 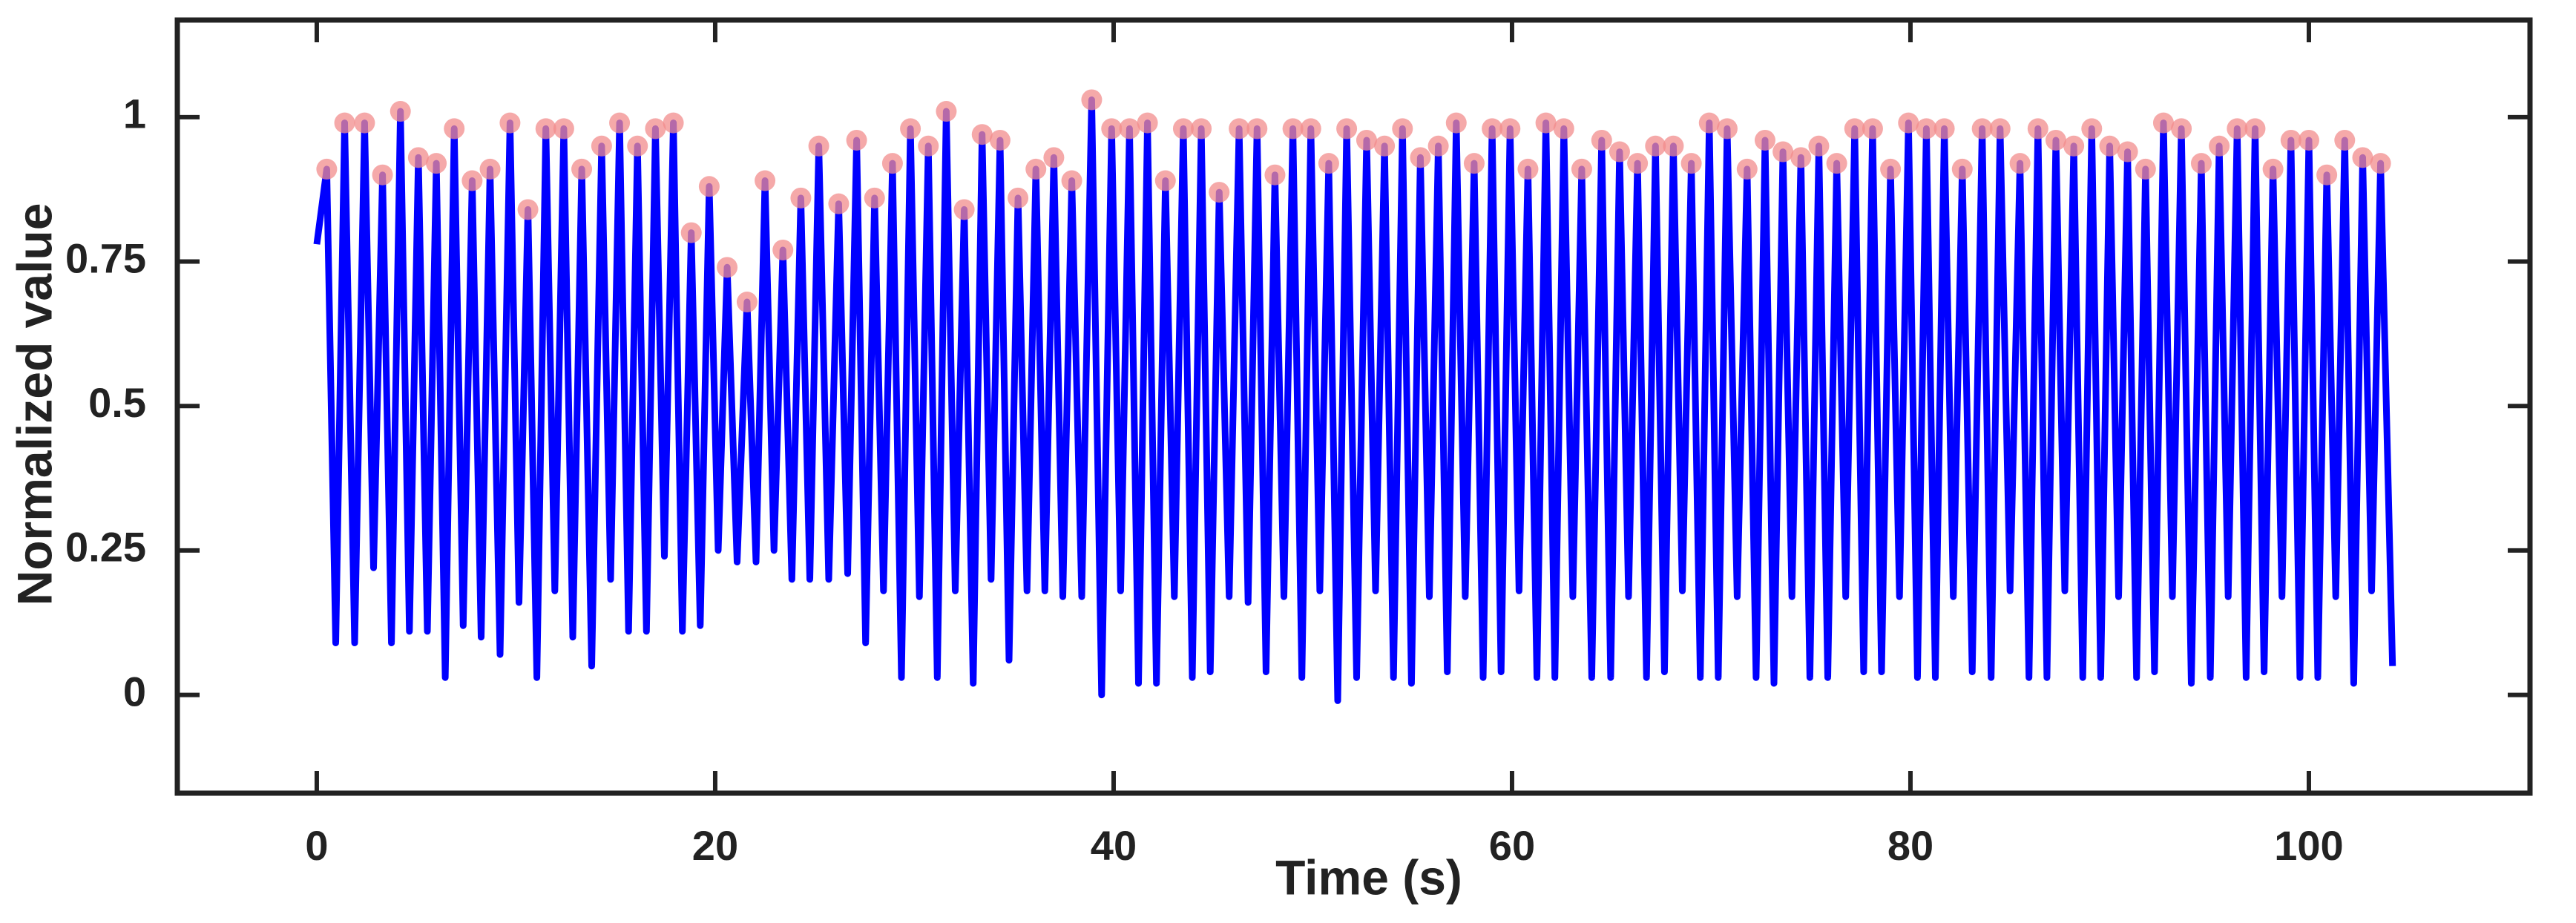 I want to click on y-axis-label: Normalized value, so click(x=34, y=404).